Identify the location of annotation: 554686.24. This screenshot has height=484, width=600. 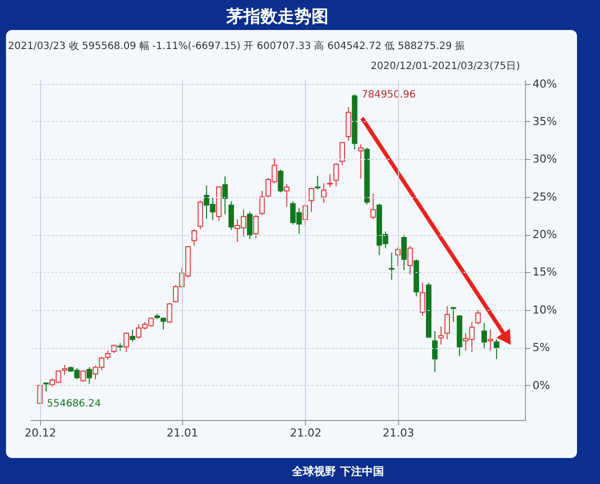
(74, 404).